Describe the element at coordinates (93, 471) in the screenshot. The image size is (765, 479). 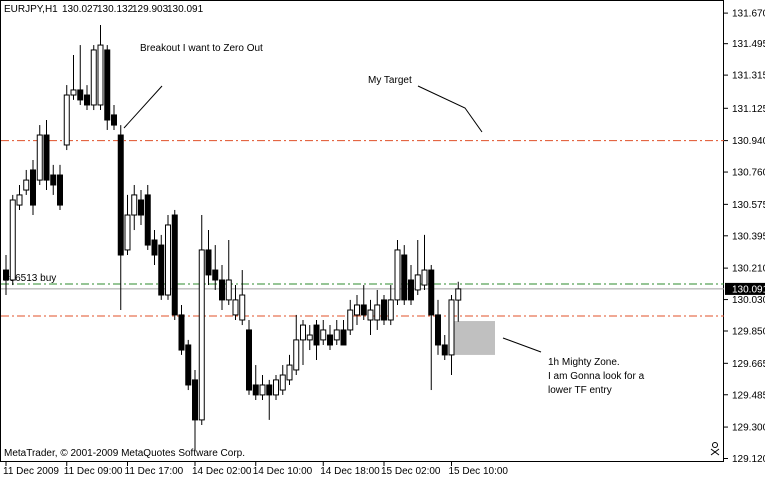
I see `x-tick-label: 11 Dec 09:00` at that location.